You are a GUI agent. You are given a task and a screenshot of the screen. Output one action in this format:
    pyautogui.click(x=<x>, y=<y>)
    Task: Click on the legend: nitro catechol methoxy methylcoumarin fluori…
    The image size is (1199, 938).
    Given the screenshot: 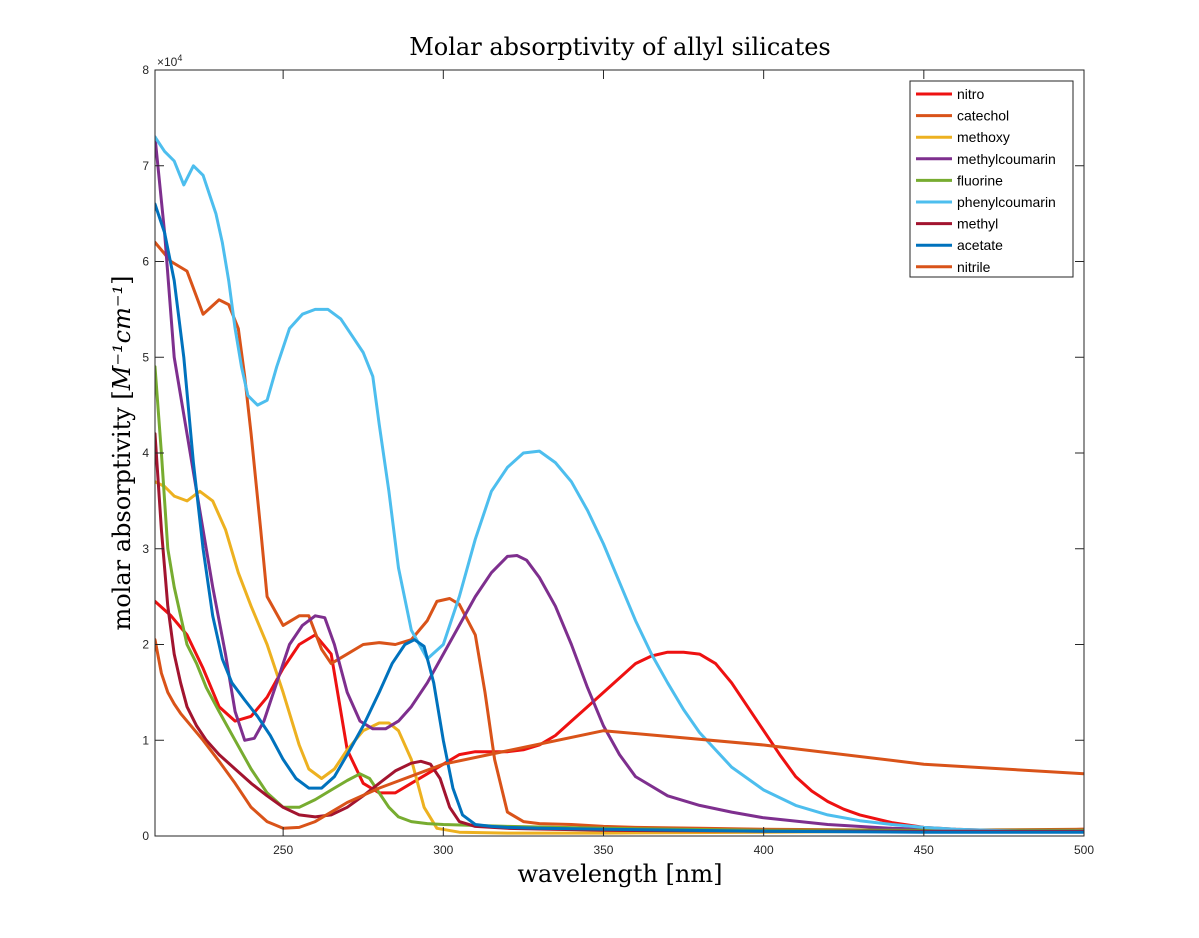 What is the action you would take?
    pyautogui.click(x=991, y=179)
    